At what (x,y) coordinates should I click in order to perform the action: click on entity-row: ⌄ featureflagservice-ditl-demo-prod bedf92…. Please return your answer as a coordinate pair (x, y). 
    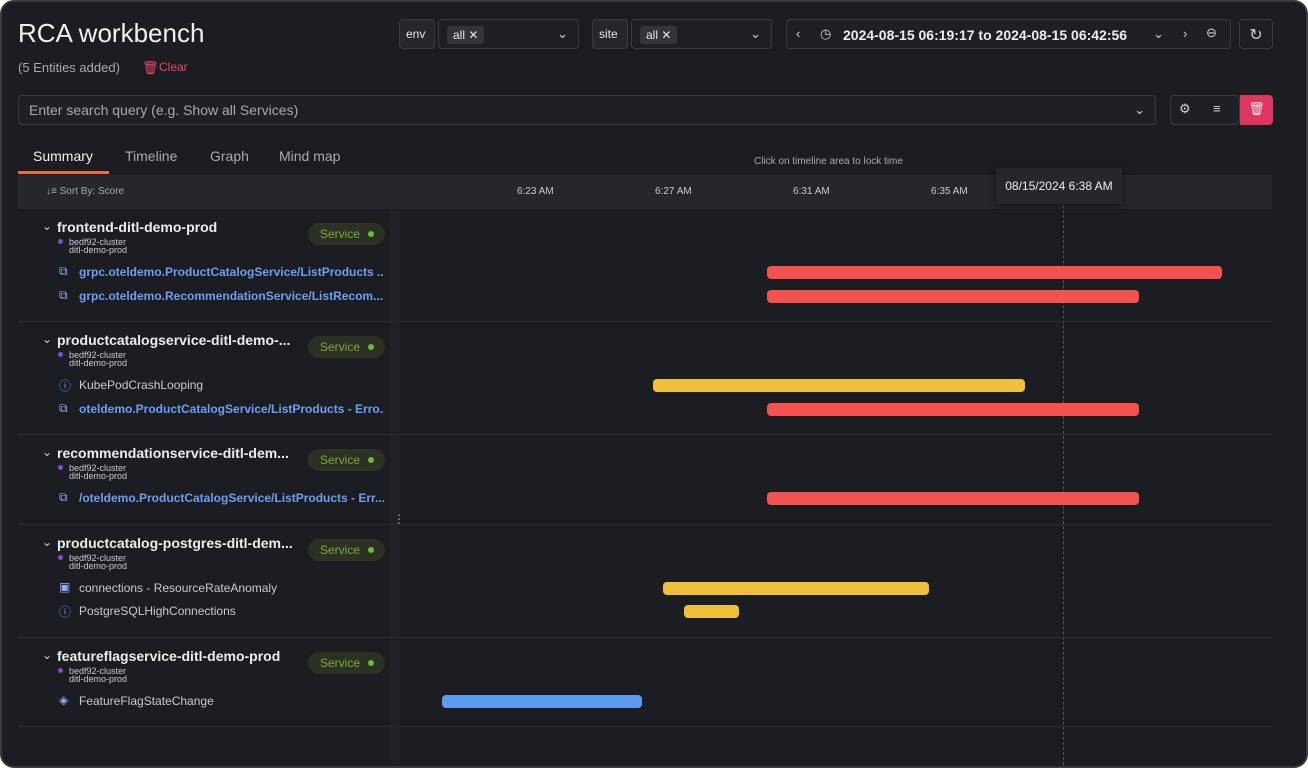
    Looking at the image, I should click on (645, 682).